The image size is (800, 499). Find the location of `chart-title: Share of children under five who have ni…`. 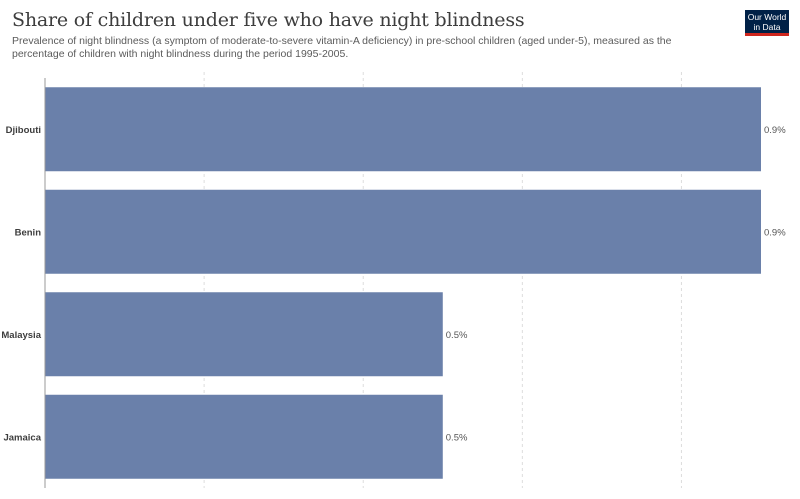

chart-title: Share of children under five who have ni… is located at coordinates (268, 20).